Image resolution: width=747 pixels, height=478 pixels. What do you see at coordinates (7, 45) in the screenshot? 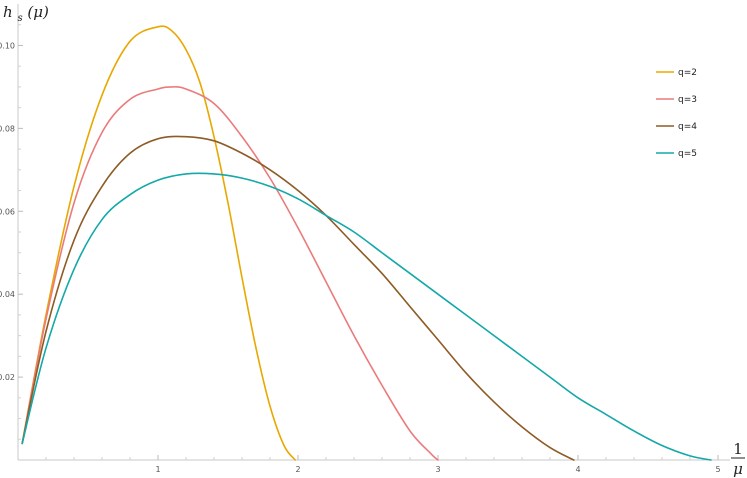
I see `y-tick-label: 0.10` at bounding box center [7, 45].